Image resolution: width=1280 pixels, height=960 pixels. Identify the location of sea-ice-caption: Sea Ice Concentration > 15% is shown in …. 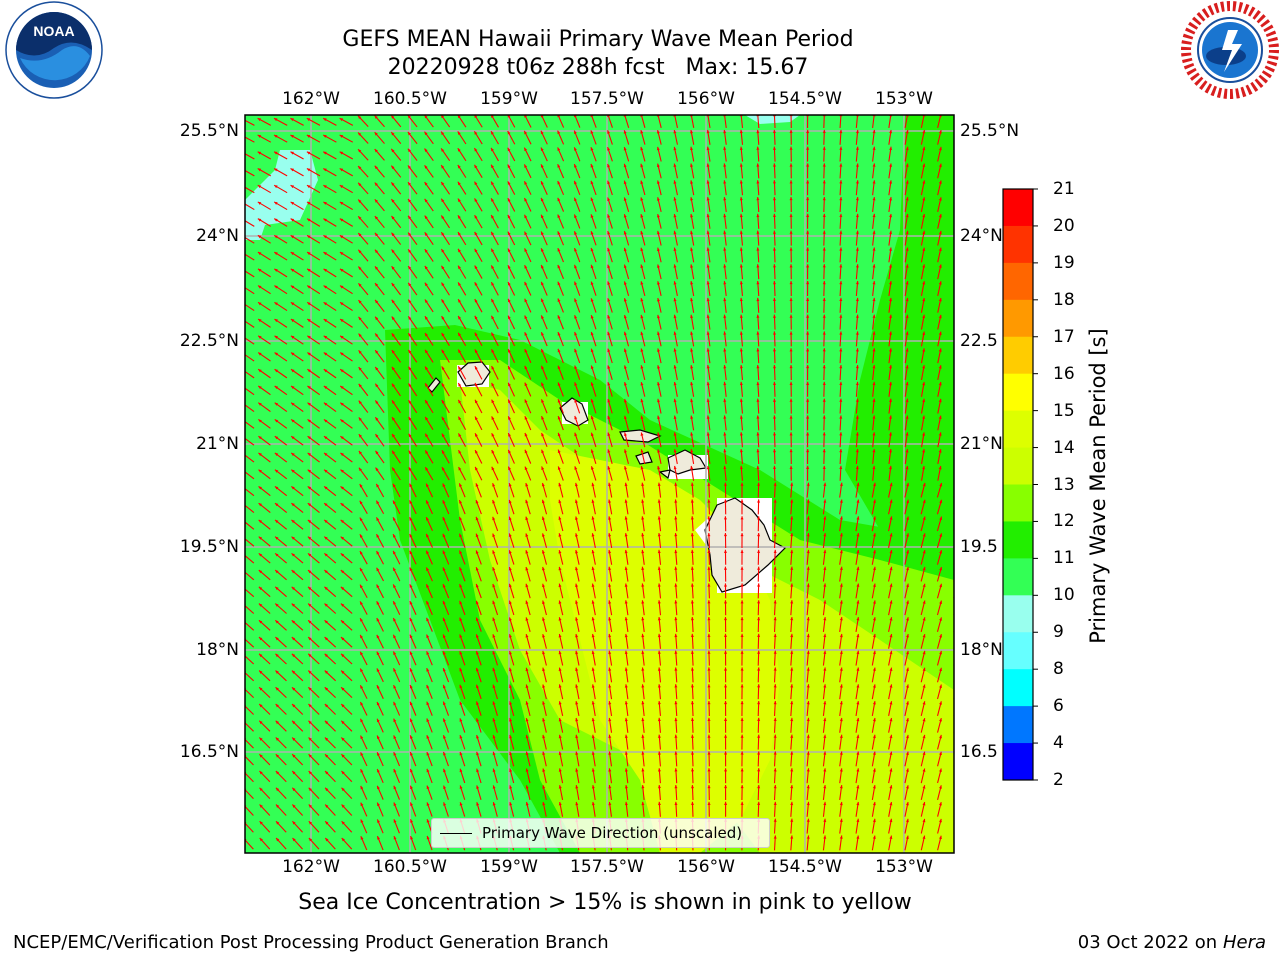
(605, 902).